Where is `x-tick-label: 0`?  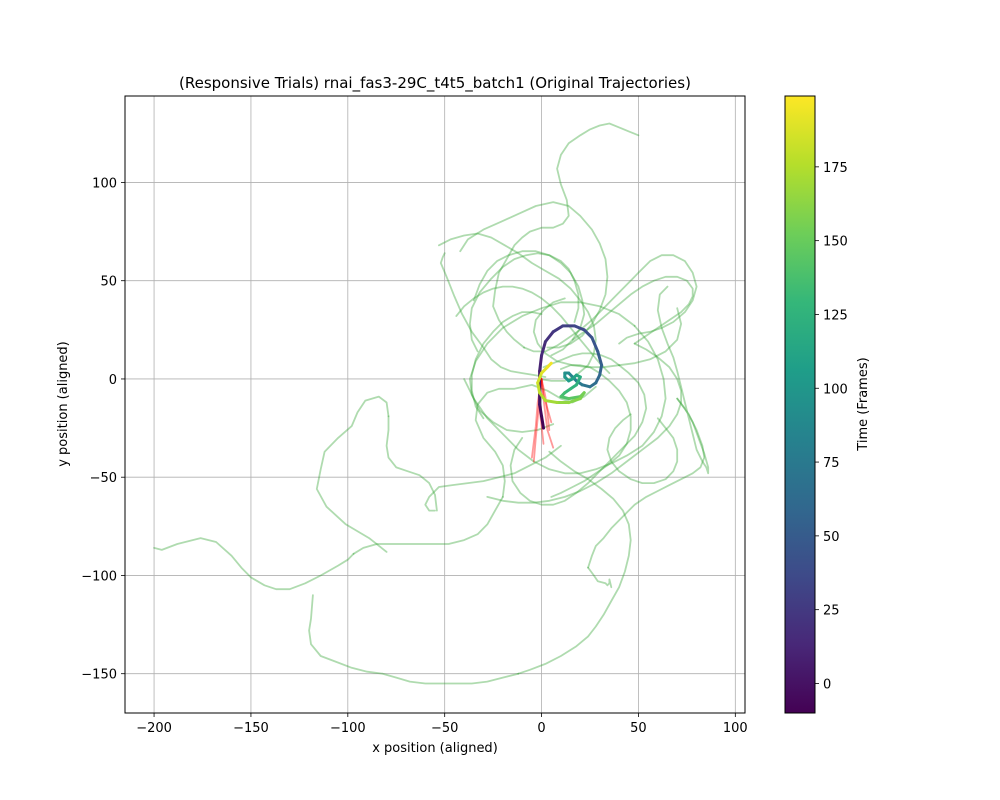 x-tick-label: 0 is located at coordinates (541, 728).